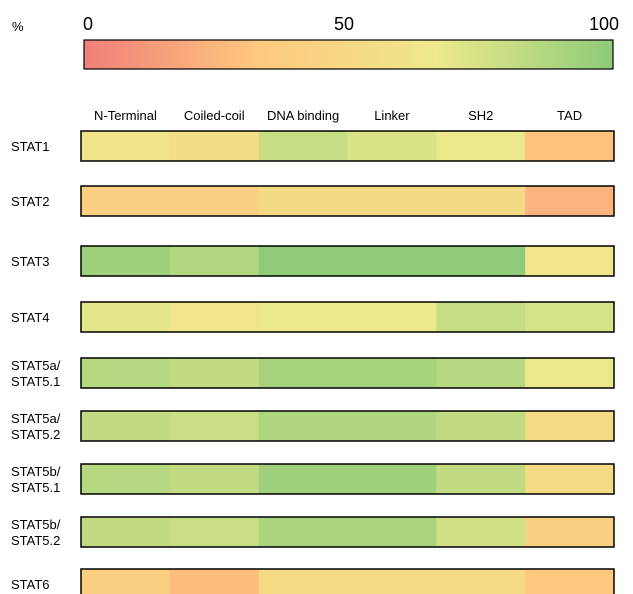 The width and height of the screenshot is (633, 594). Describe the element at coordinates (18, 26) in the screenshot. I see `colorbar-unit-label: %` at that location.